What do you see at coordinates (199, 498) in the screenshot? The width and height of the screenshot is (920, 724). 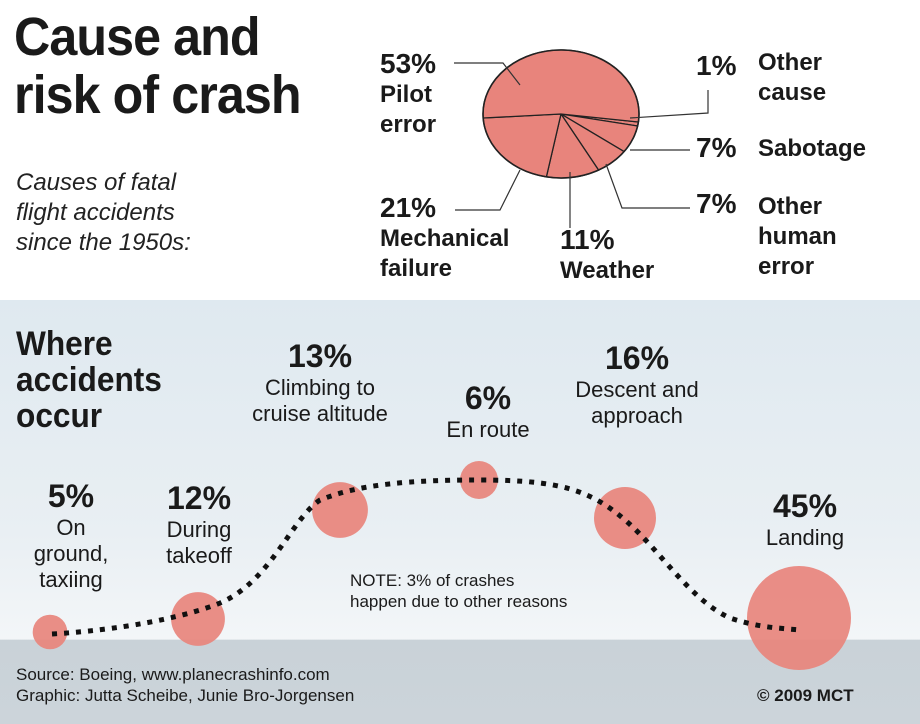 I see `phase-value-takeoff: 12%` at bounding box center [199, 498].